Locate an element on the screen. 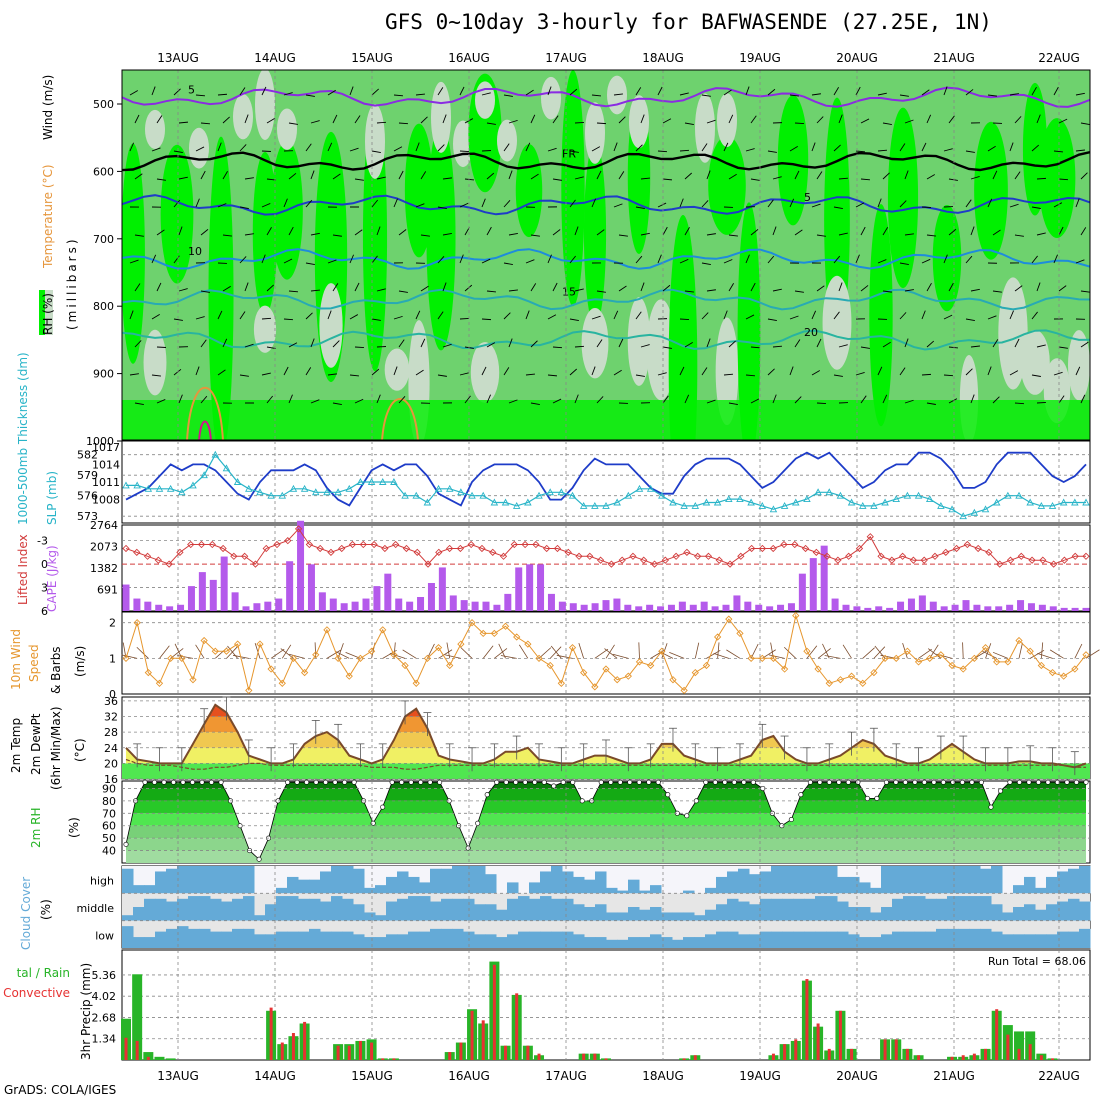 The height and width of the screenshot is (1100, 1100). thickness-line is located at coordinates (606, 485).